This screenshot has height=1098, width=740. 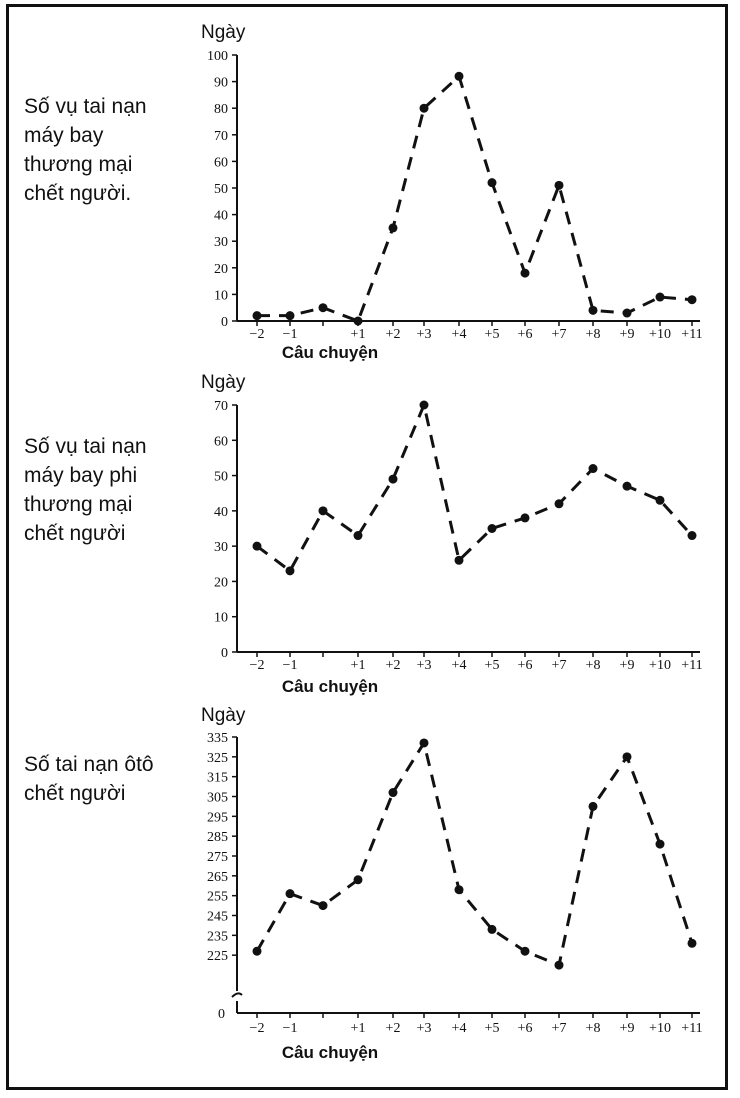 What do you see at coordinates (217, 857) in the screenshot?
I see `y-tick-label: 275` at bounding box center [217, 857].